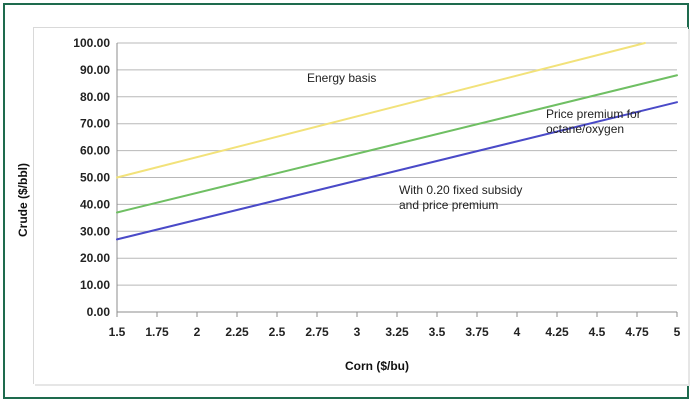 Image resolution: width=694 pixels, height=402 pixels. What do you see at coordinates (117, 332) in the screenshot?
I see `x-tick-label: 1.5` at bounding box center [117, 332].